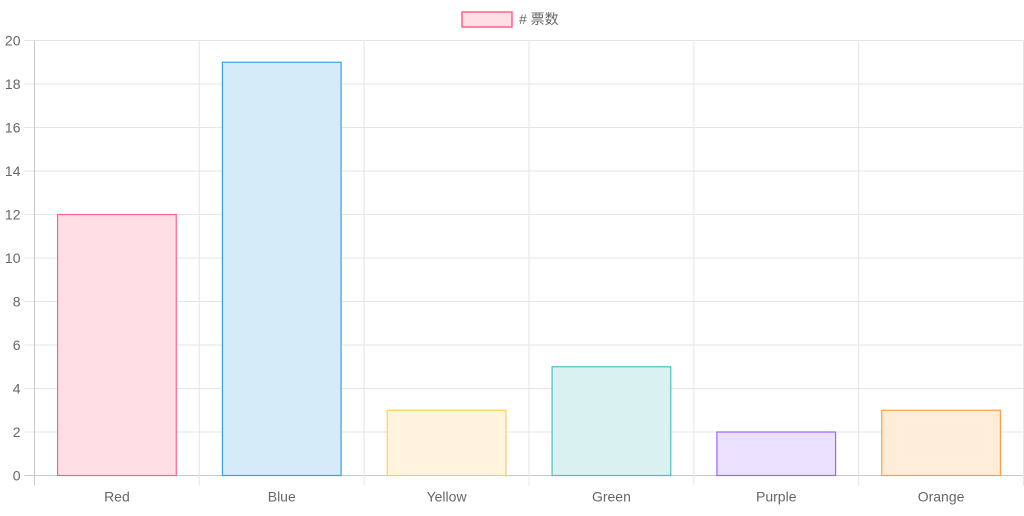 The width and height of the screenshot is (1024, 516). Describe the element at coordinates (13, 128) in the screenshot. I see `y-tick-label: 16` at that location.